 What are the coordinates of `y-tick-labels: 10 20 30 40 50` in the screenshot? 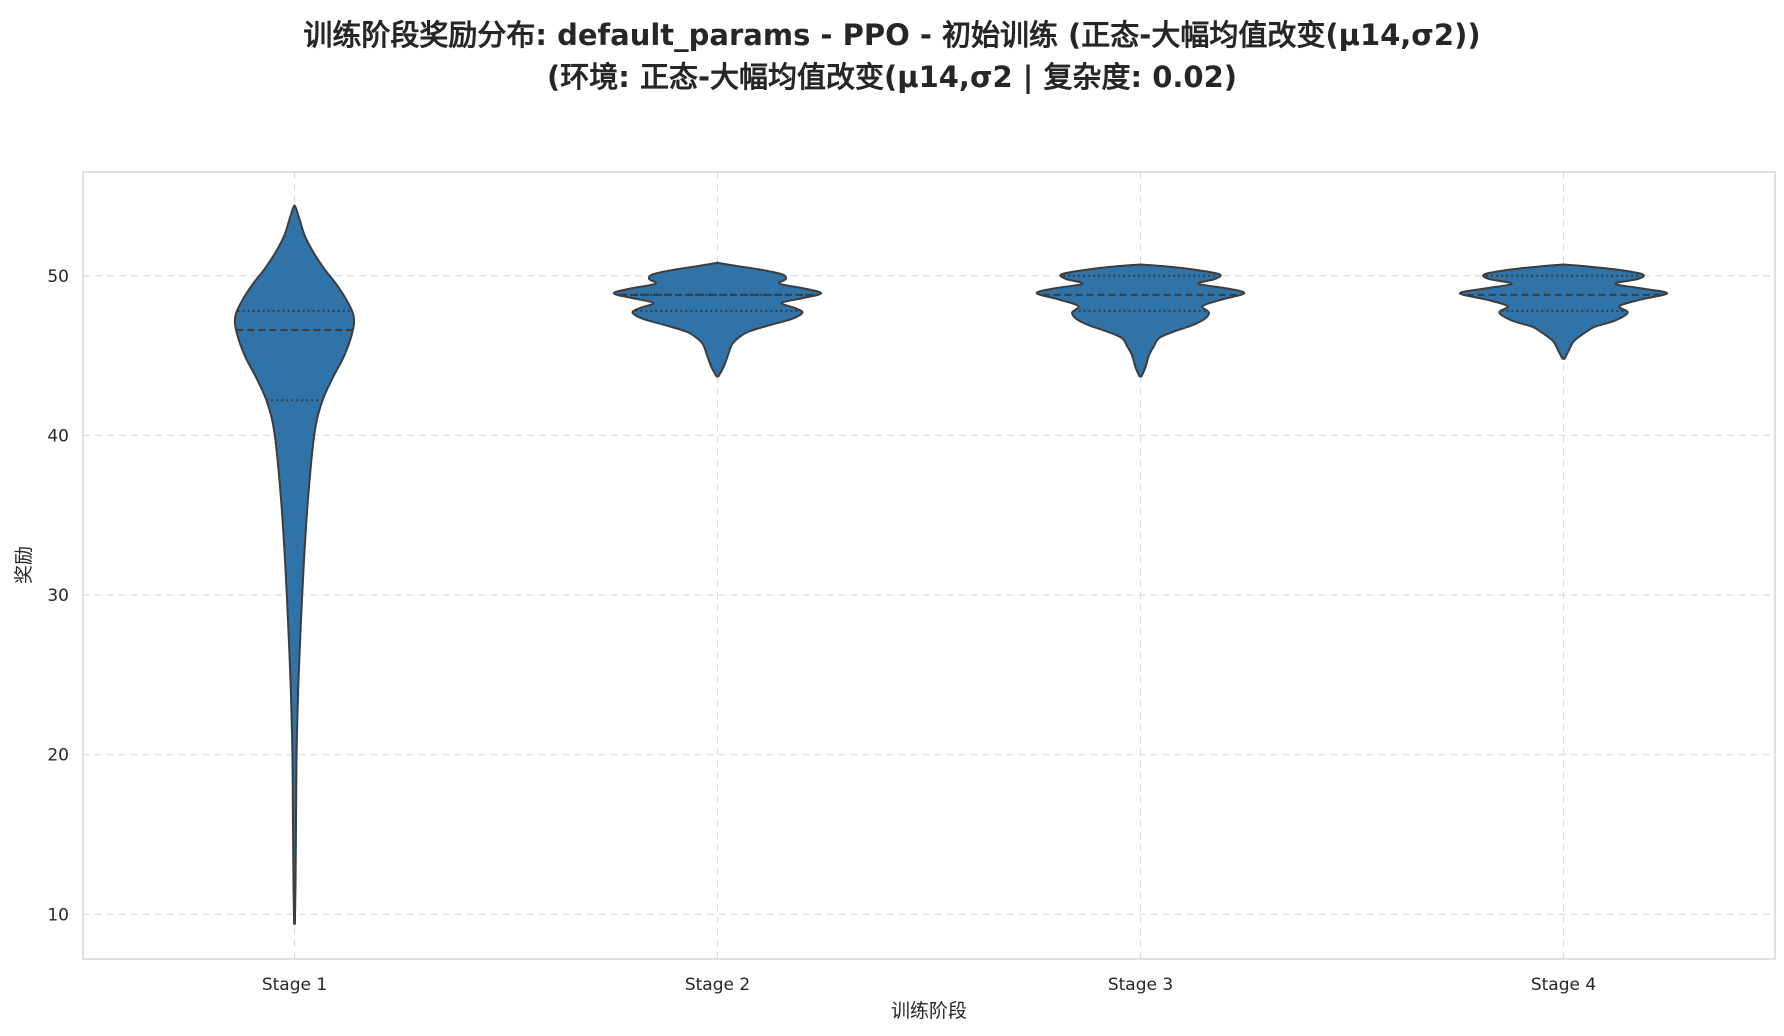 It's located at (58, 596).